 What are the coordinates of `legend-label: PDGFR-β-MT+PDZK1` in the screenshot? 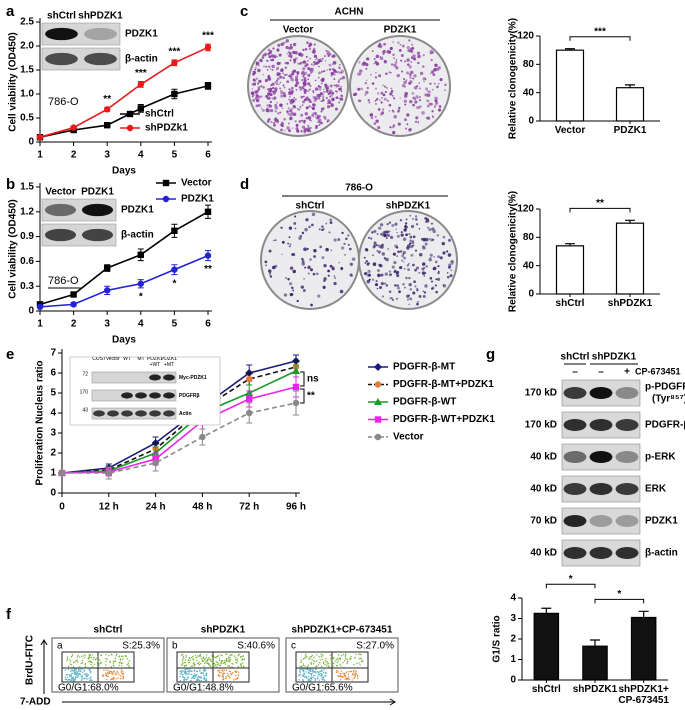 It's located at (443, 384).